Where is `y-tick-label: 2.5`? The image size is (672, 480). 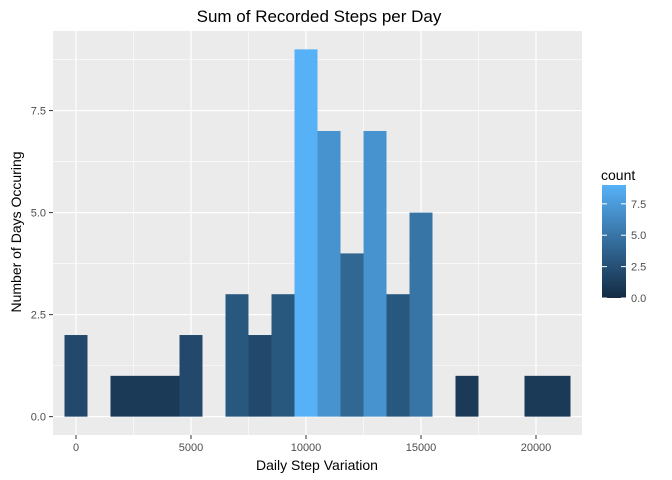
y-tick-label: 2.5 is located at coordinates (38, 316).